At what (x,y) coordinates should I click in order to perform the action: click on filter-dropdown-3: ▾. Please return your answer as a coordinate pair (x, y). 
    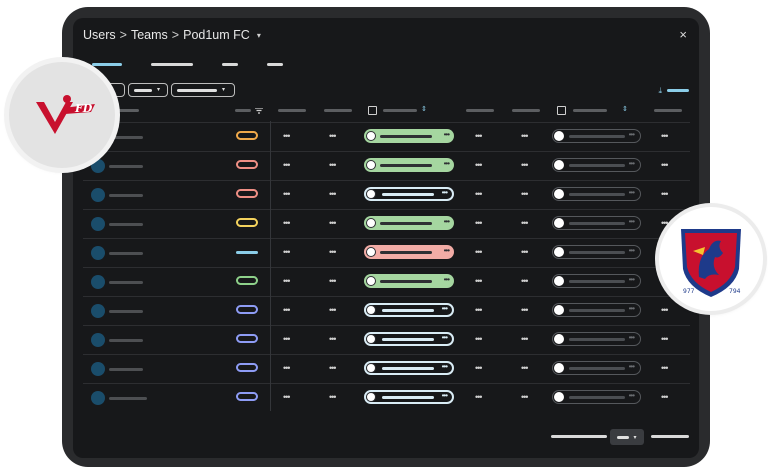
    Looking at the image, I should click on (203, 90).